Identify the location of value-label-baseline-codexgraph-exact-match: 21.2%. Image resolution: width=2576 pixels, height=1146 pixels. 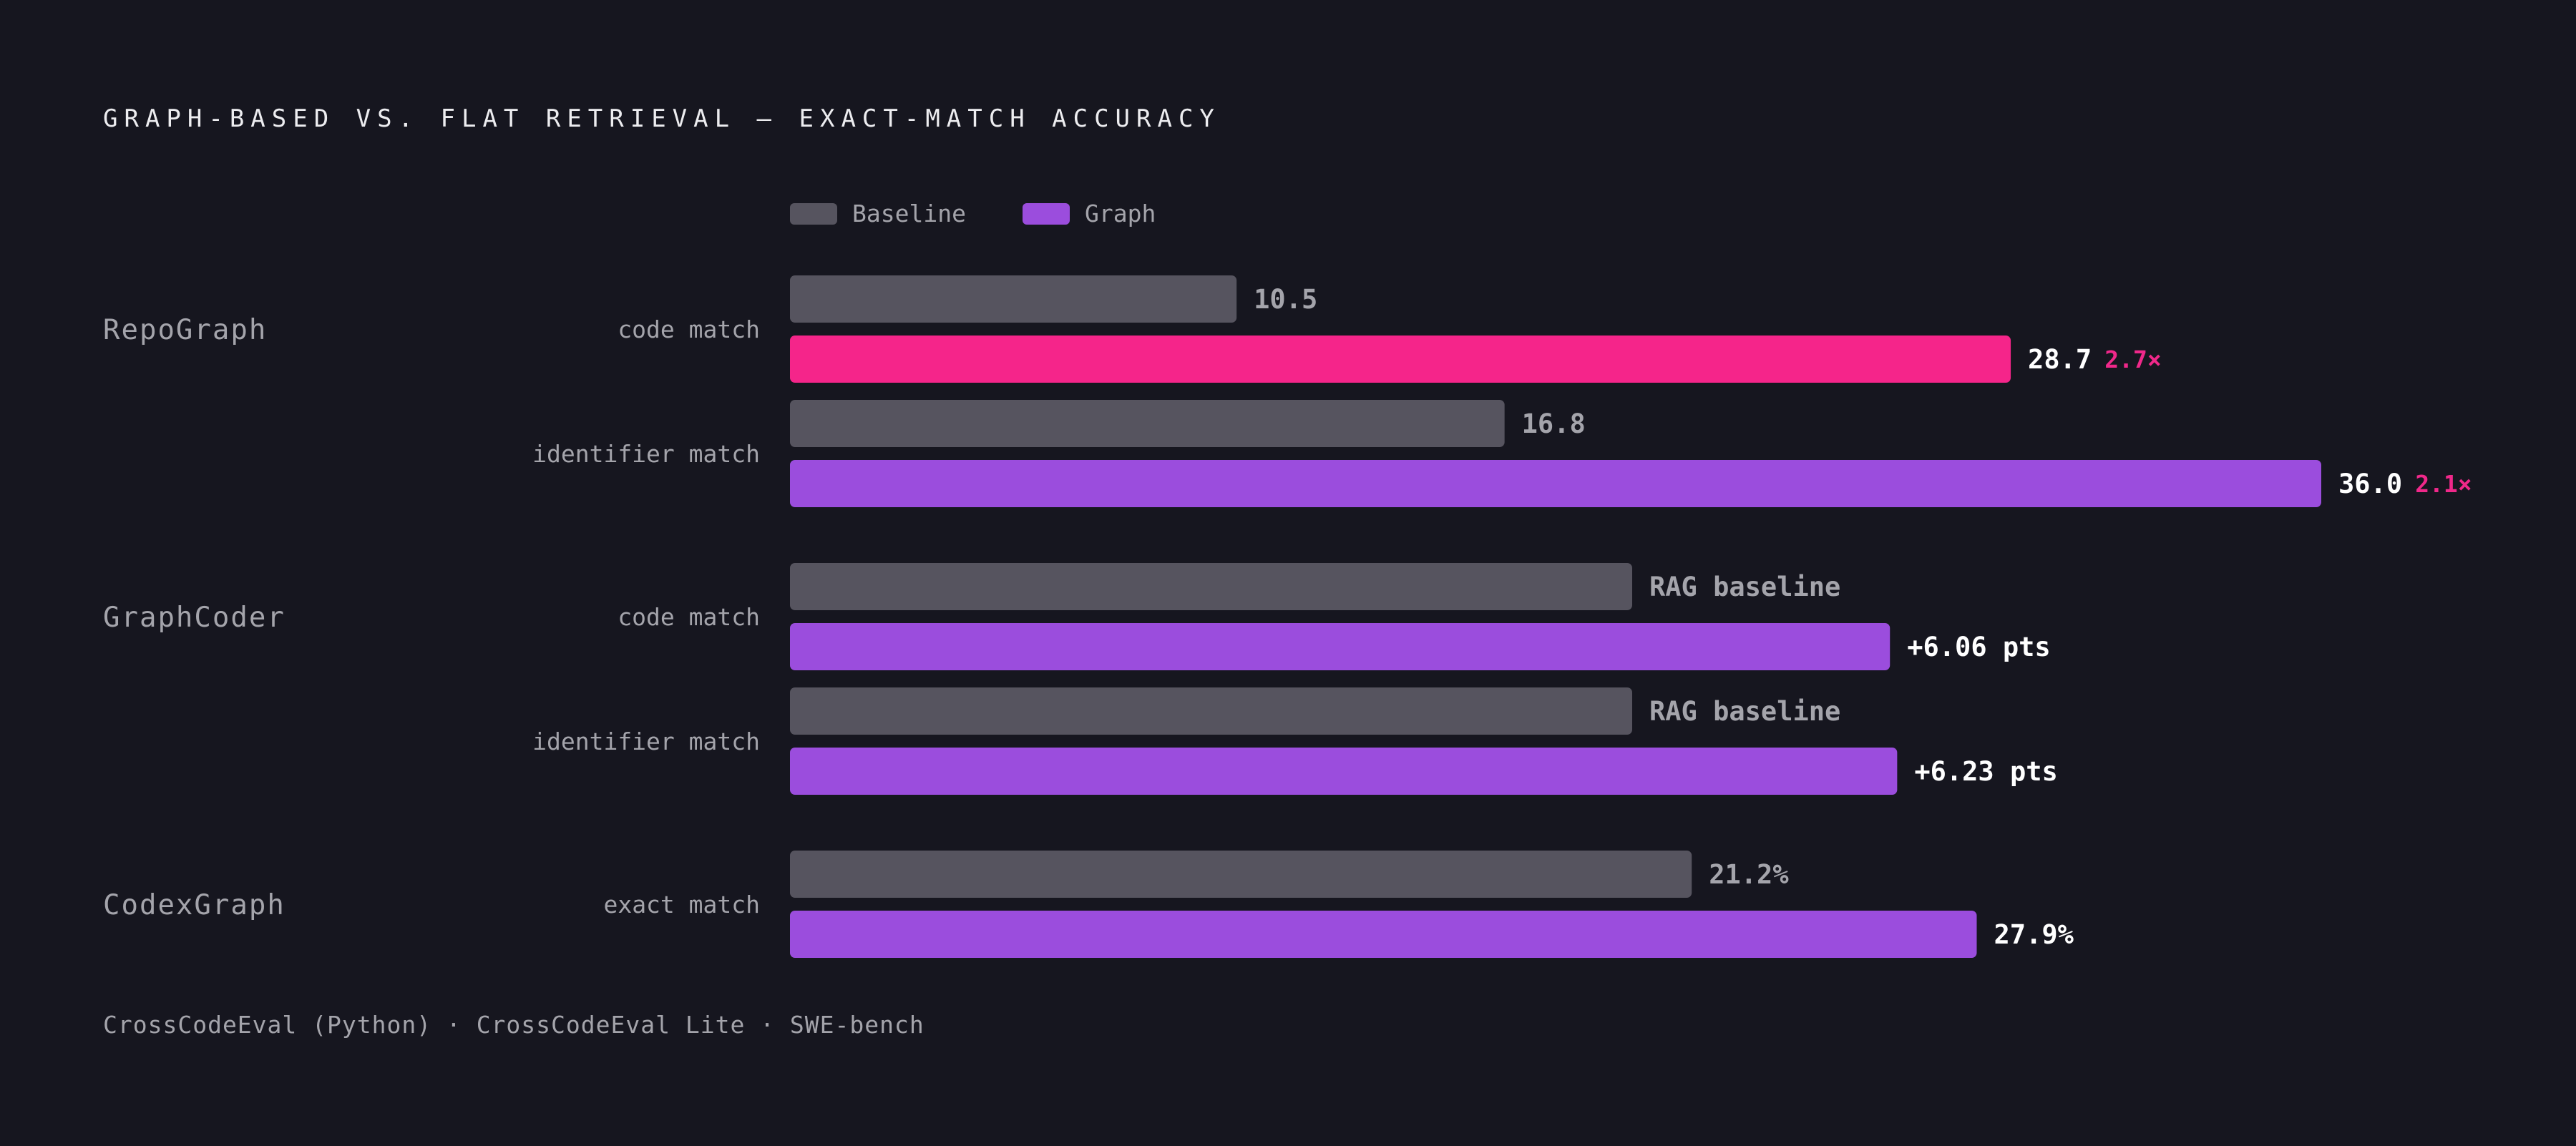
(1749, 874).